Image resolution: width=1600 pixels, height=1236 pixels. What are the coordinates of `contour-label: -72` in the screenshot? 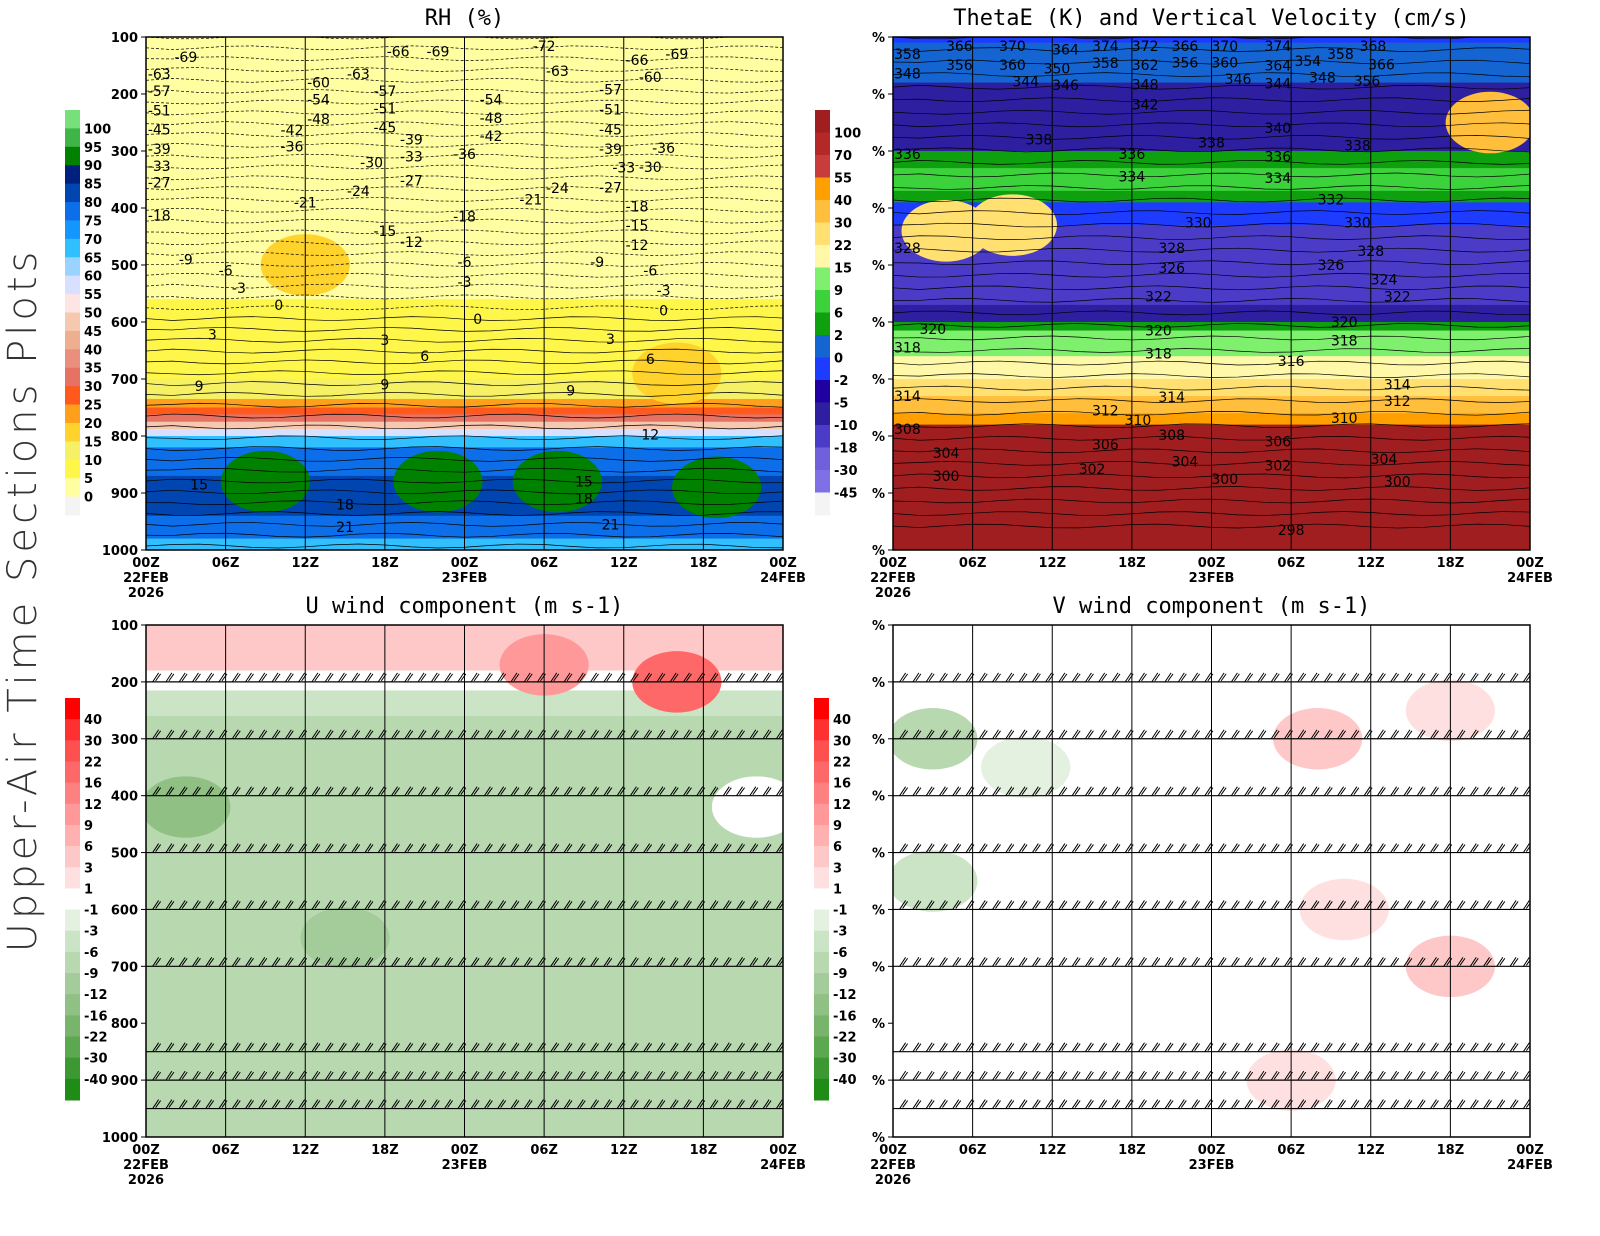 It's located at (544, 47).